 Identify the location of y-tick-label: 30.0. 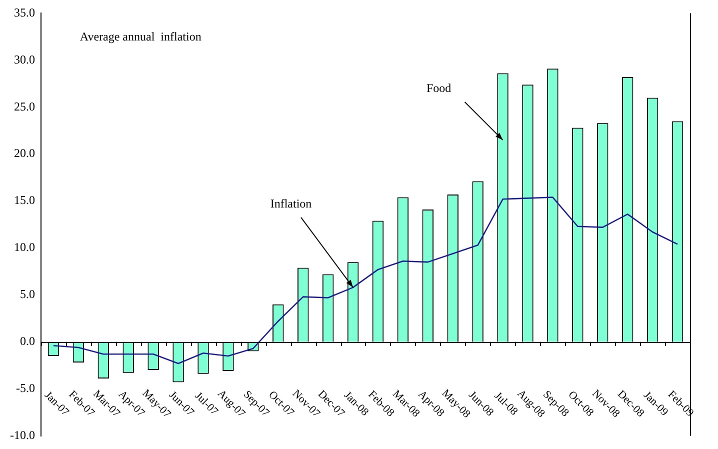
(24, 59).